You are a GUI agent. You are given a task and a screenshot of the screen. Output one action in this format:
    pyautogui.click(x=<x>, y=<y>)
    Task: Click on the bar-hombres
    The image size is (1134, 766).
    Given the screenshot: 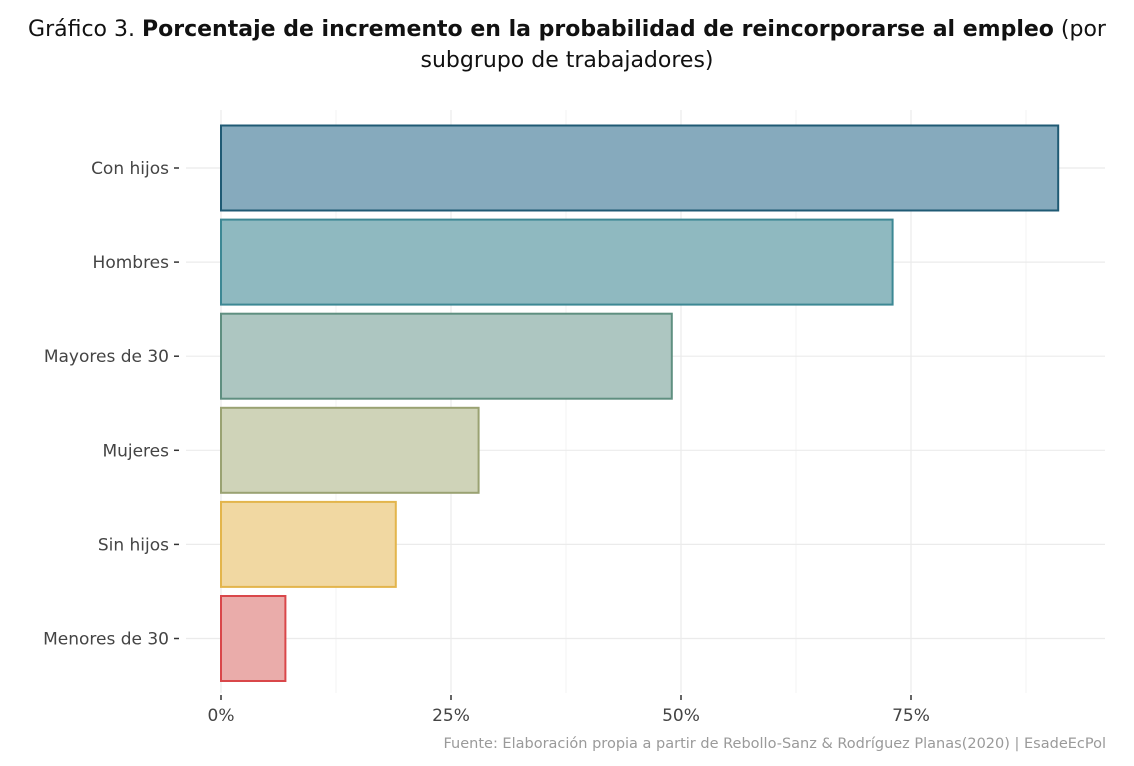 What is the action you would take?
    pyautogui.click(x=557, y=262)
    